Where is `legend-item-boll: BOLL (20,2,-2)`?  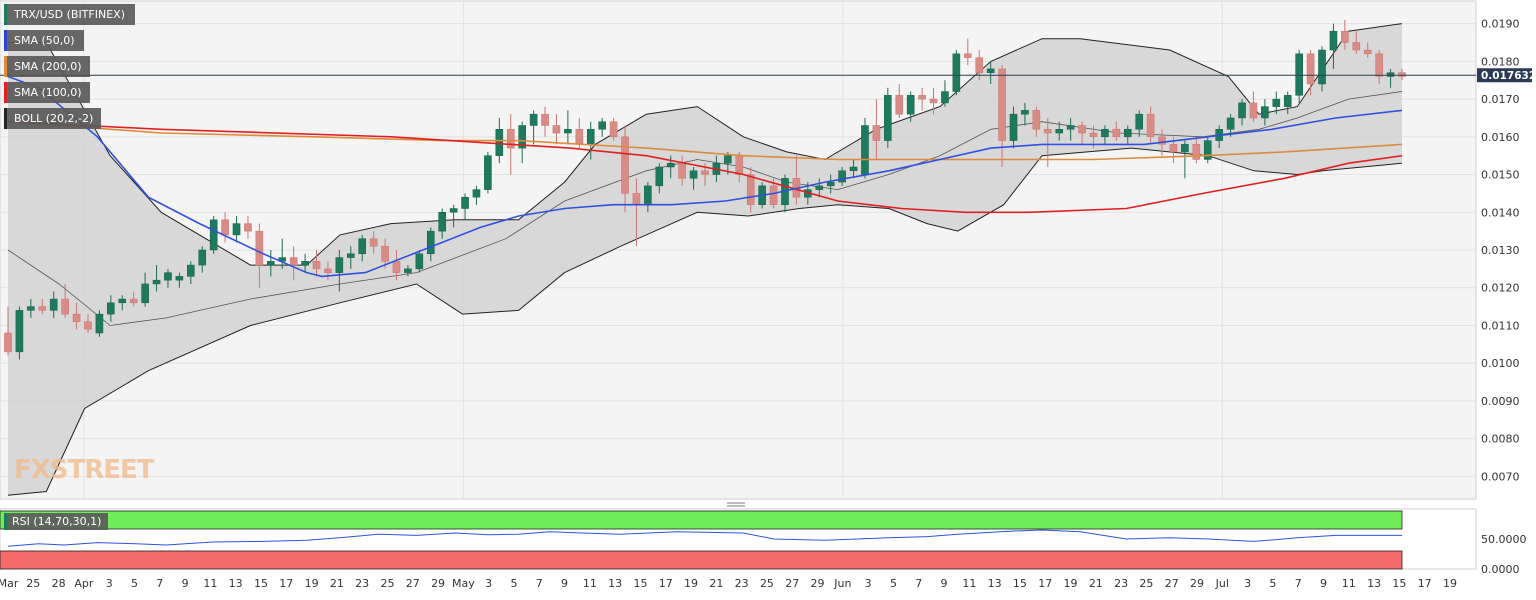
legend-item-boll: BOLL (20,2,-2) is located at coordinates (52, 118).